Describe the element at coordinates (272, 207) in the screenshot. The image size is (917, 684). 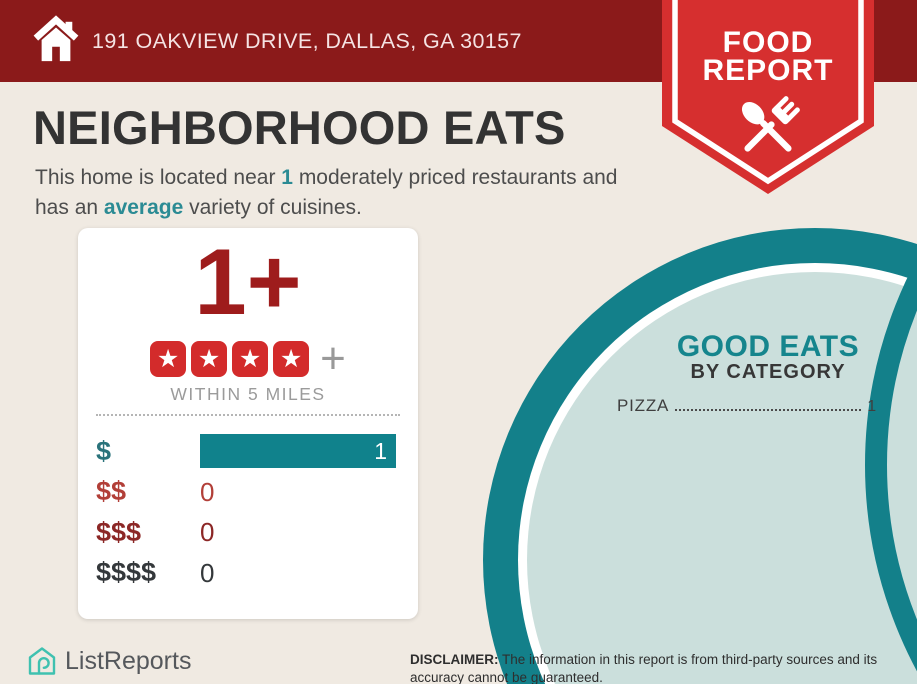
I see `subtitle-text: variety of cuisines.` at that location.